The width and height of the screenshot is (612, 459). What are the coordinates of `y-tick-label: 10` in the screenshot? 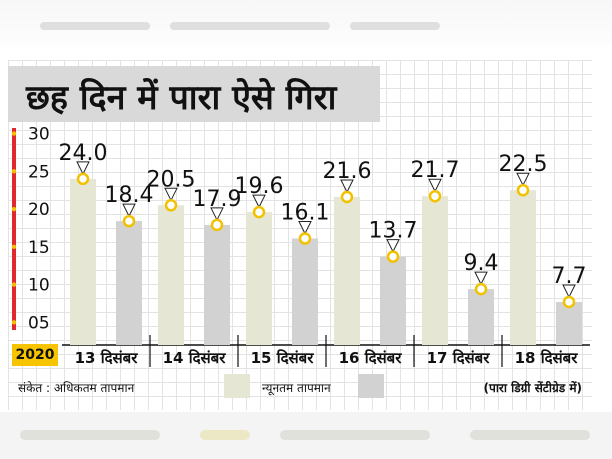 It's located at (39, 286).